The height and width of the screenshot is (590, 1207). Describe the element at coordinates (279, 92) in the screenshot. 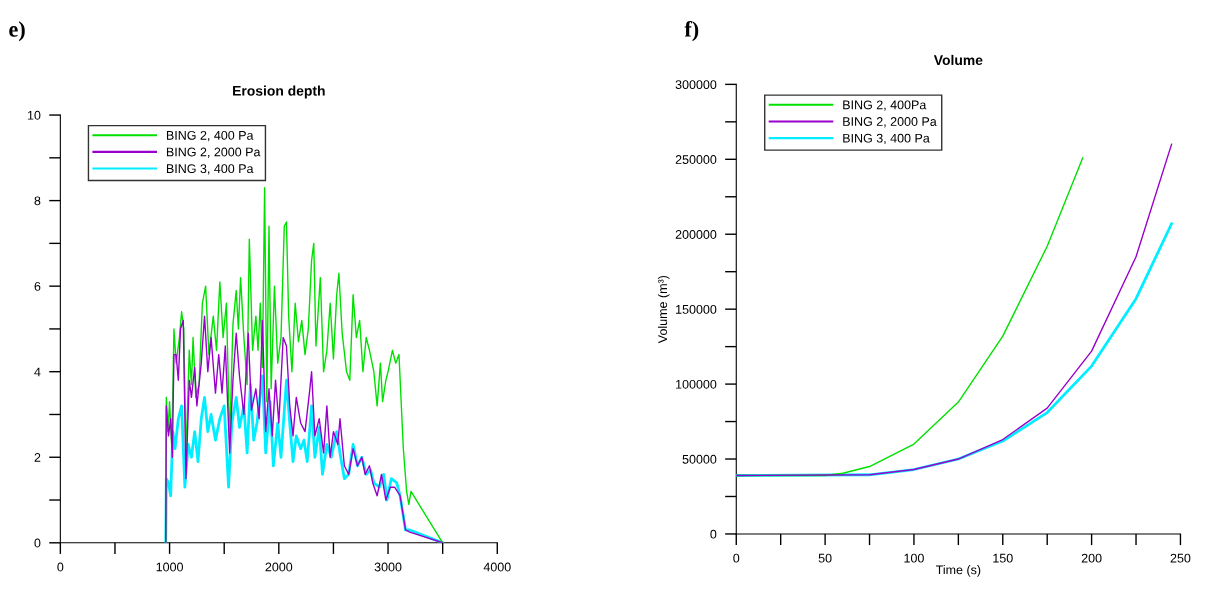

I see `chart-title: Erosion depth` at that location.